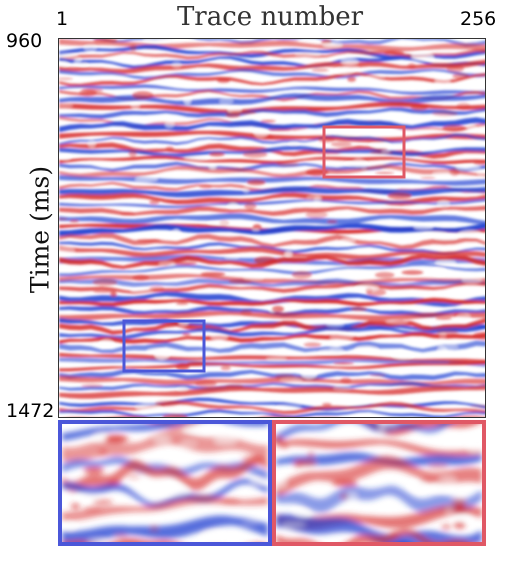 The width and height of the screenshot is (516, 563). What do you see at coordinates (24, 41) in the screenshot?
I see `y-tick-min: 960` at bounding box center [24, 41].